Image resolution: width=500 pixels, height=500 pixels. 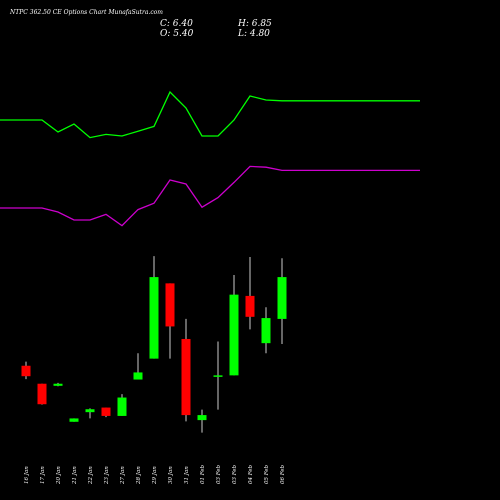 I want to click on x-tick-label: 01 Feb, so click(x=203, y=474).